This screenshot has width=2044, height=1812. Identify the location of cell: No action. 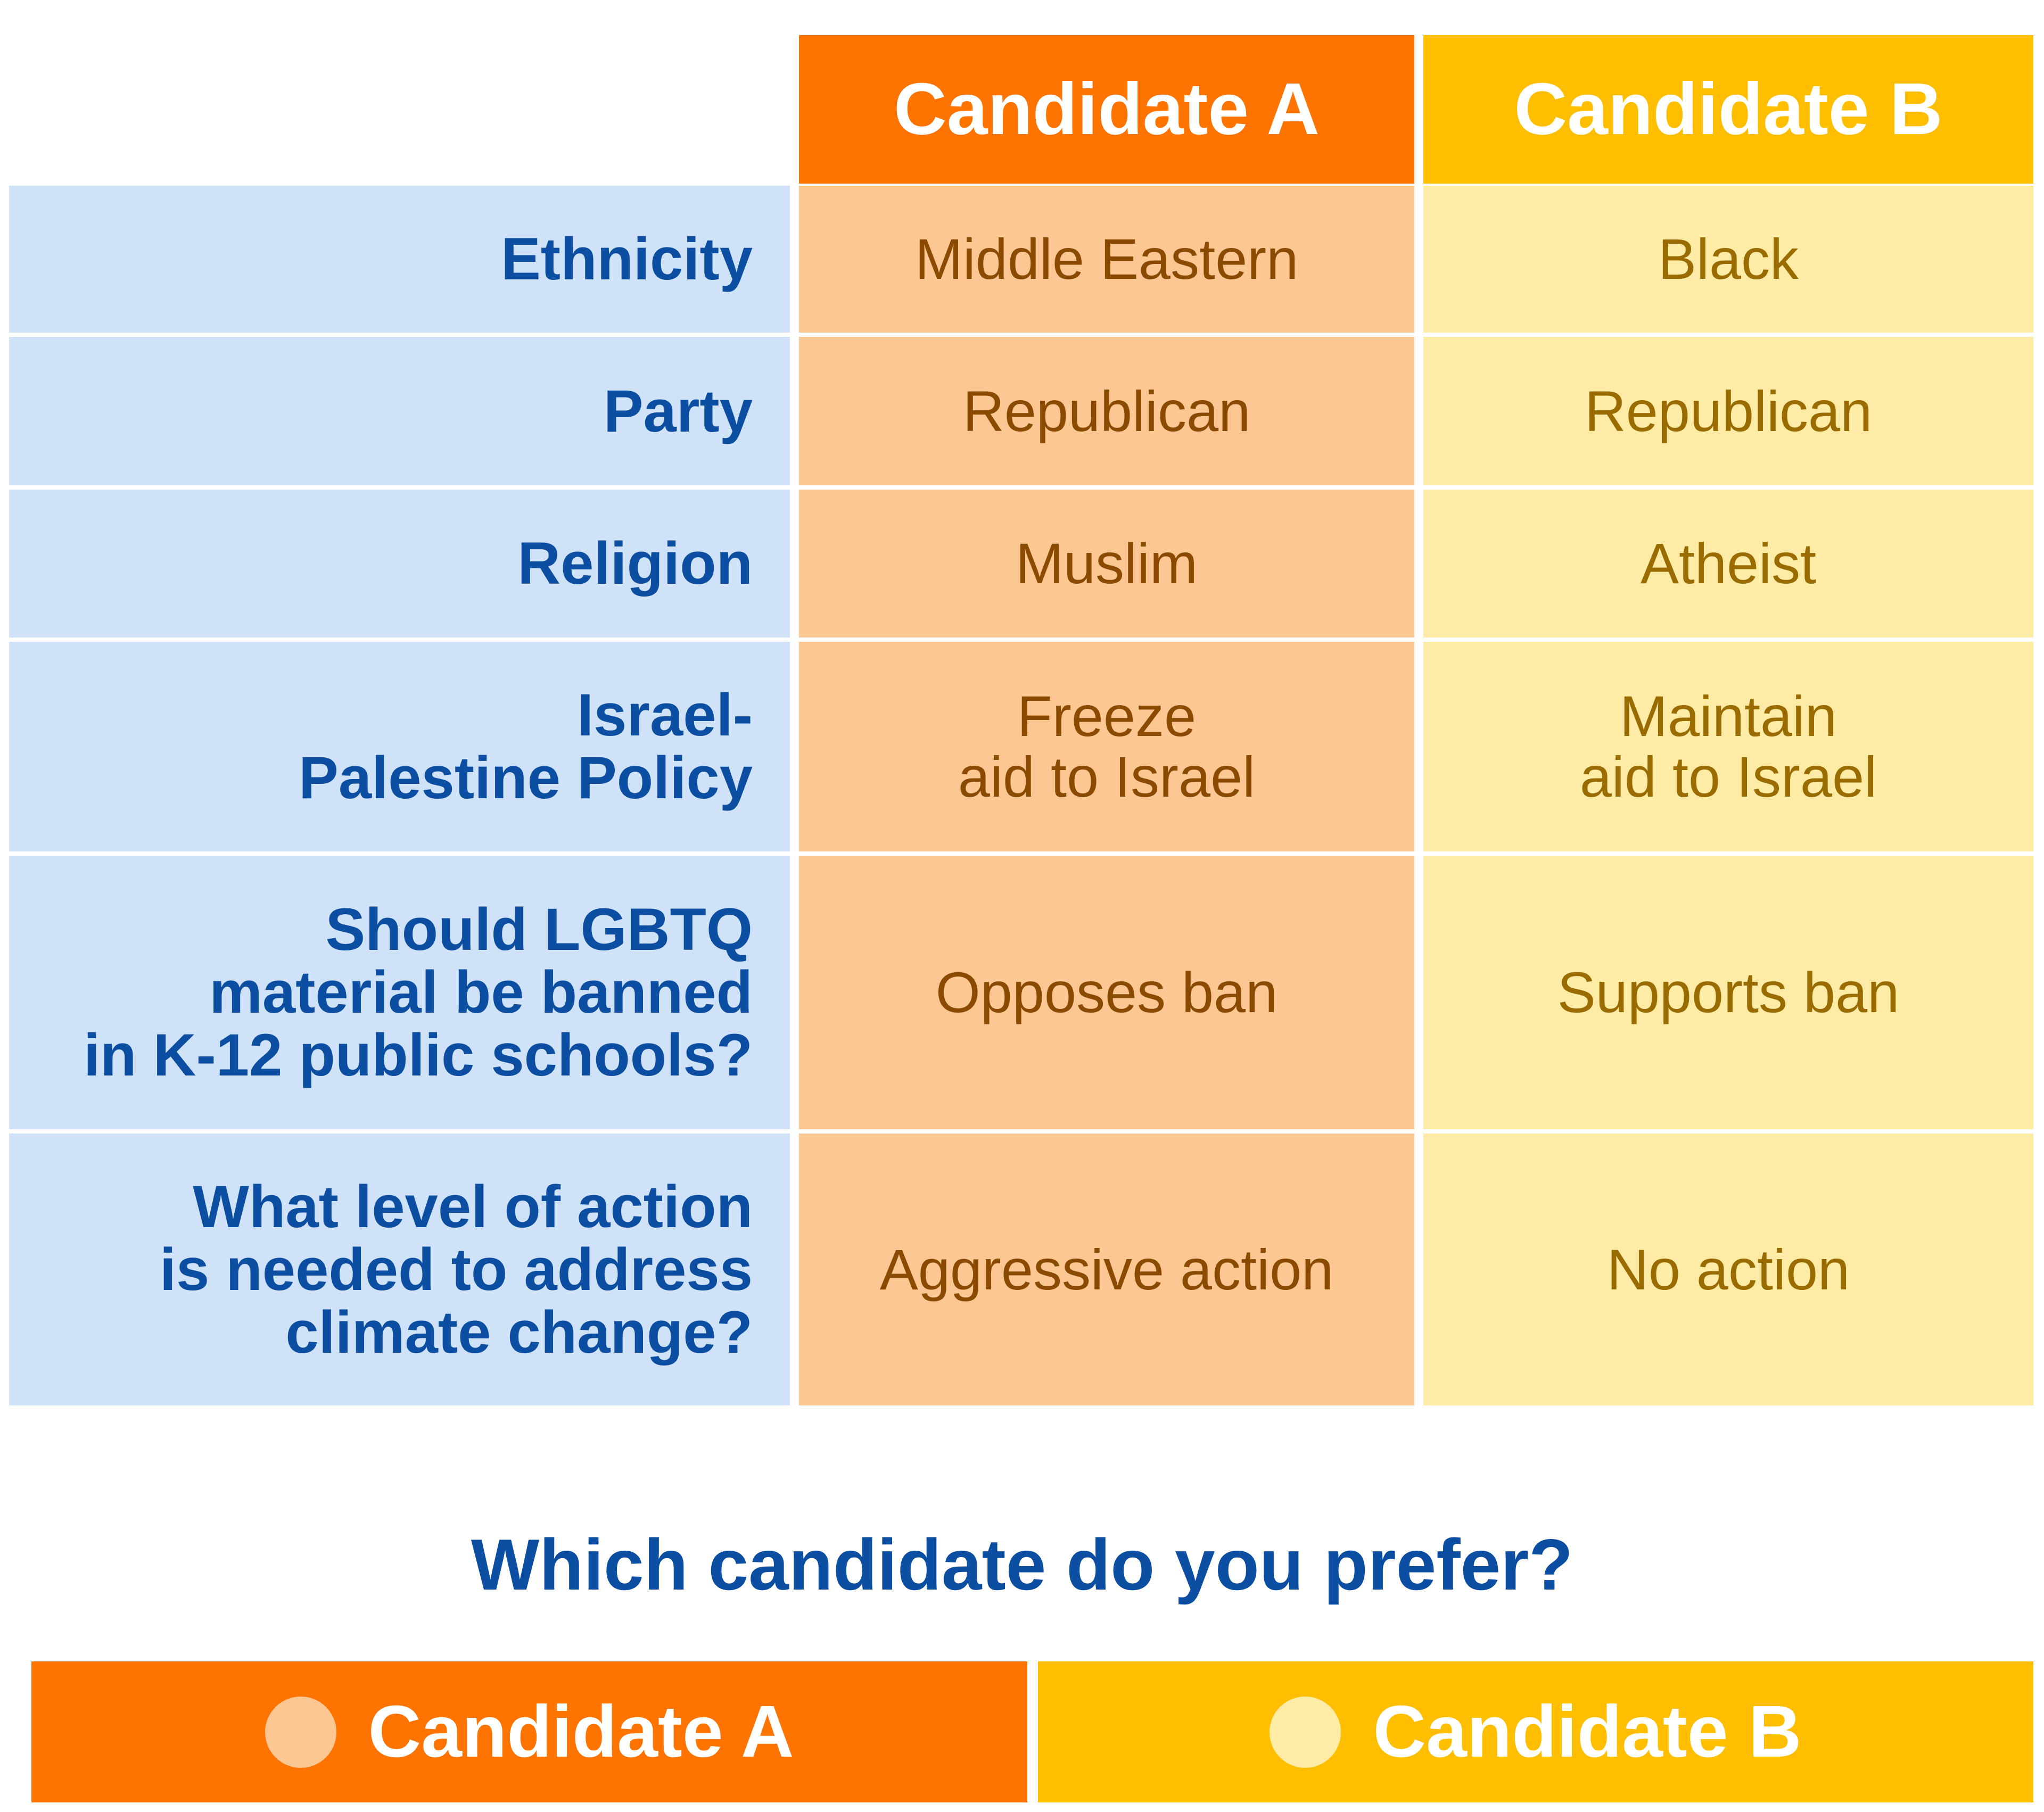
(1728, 1269).